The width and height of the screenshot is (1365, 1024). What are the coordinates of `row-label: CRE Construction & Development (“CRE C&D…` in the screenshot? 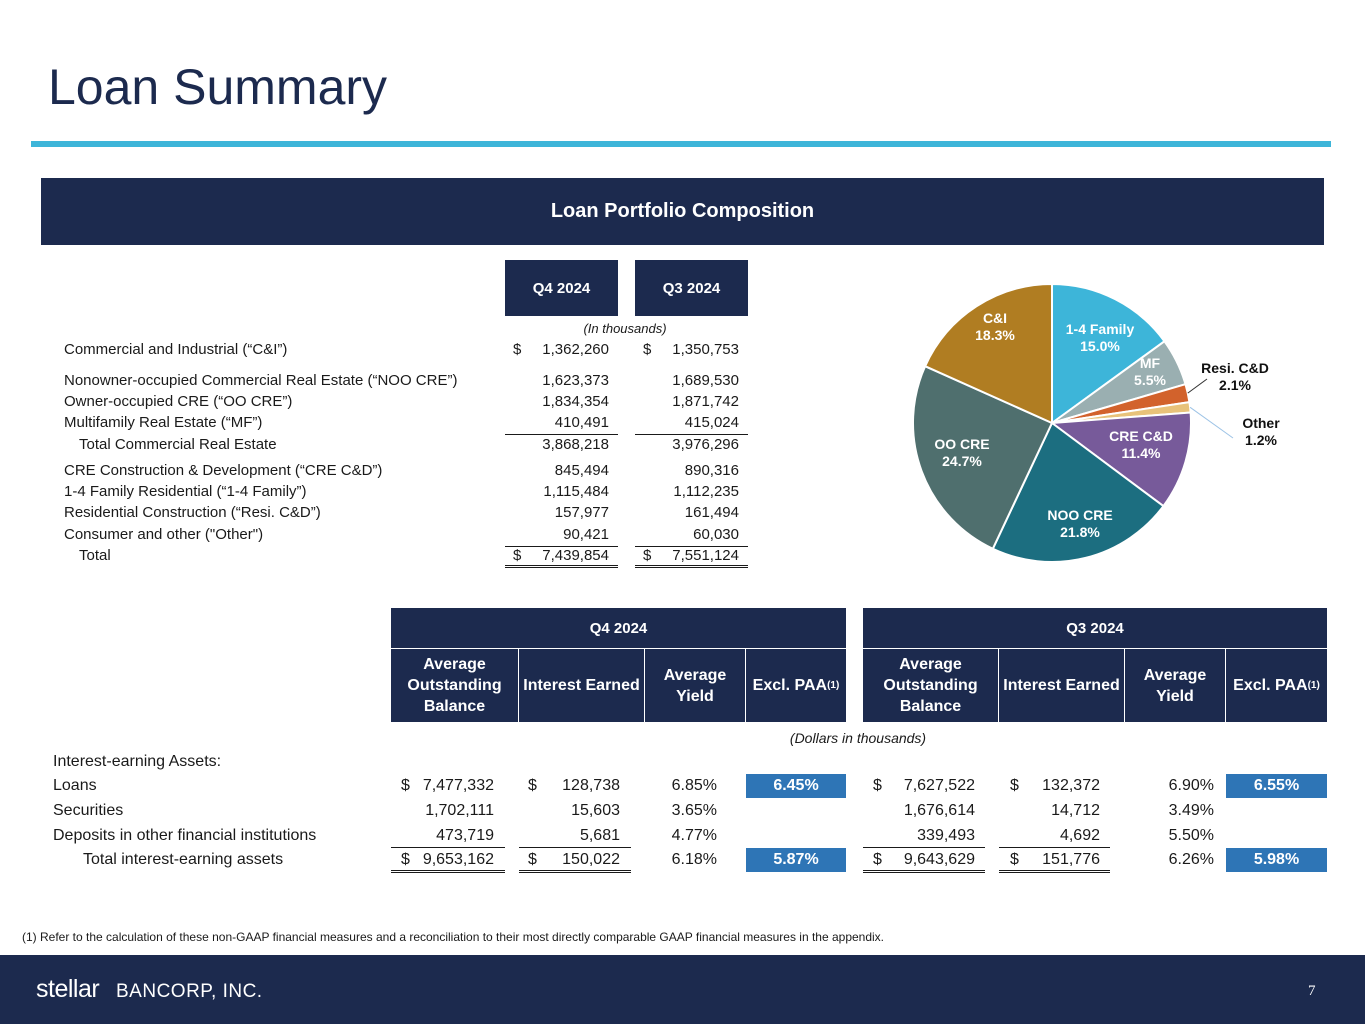 It's located at (223, 470).